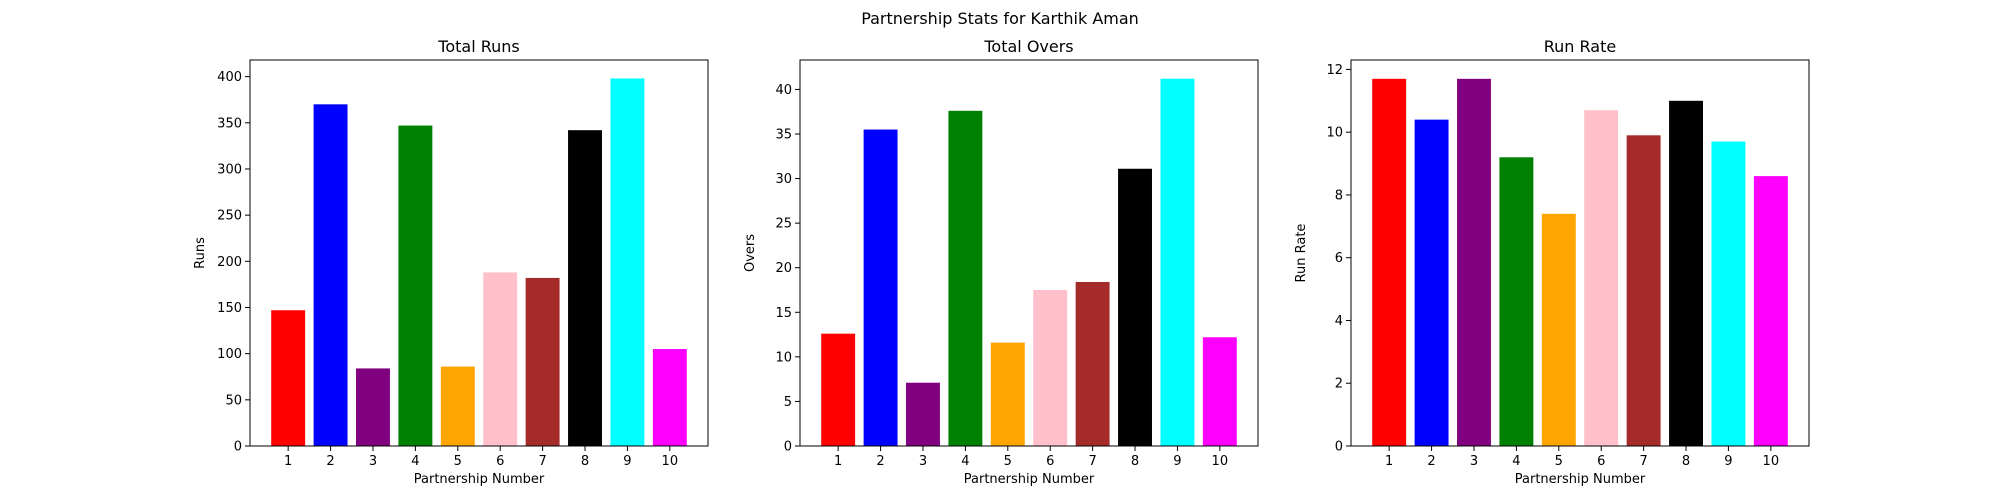 The width and height of the screenshot is (2000, 500). I want to click on y-tick-label: 5, so click(788, 402).